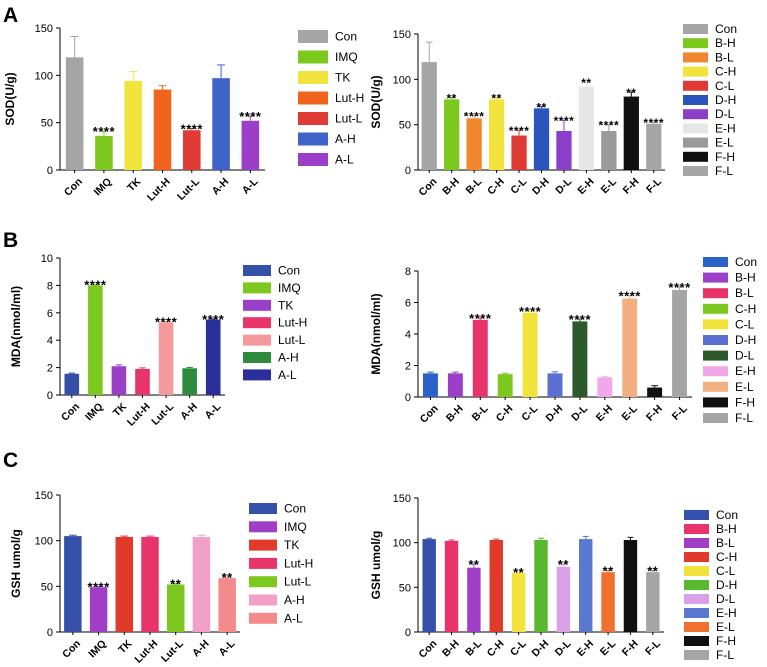 This screenshot has width=767, height=667. Describe the element at coordinates (745, 324) in the screenshot. I see `legend-label: C-L` at that location.